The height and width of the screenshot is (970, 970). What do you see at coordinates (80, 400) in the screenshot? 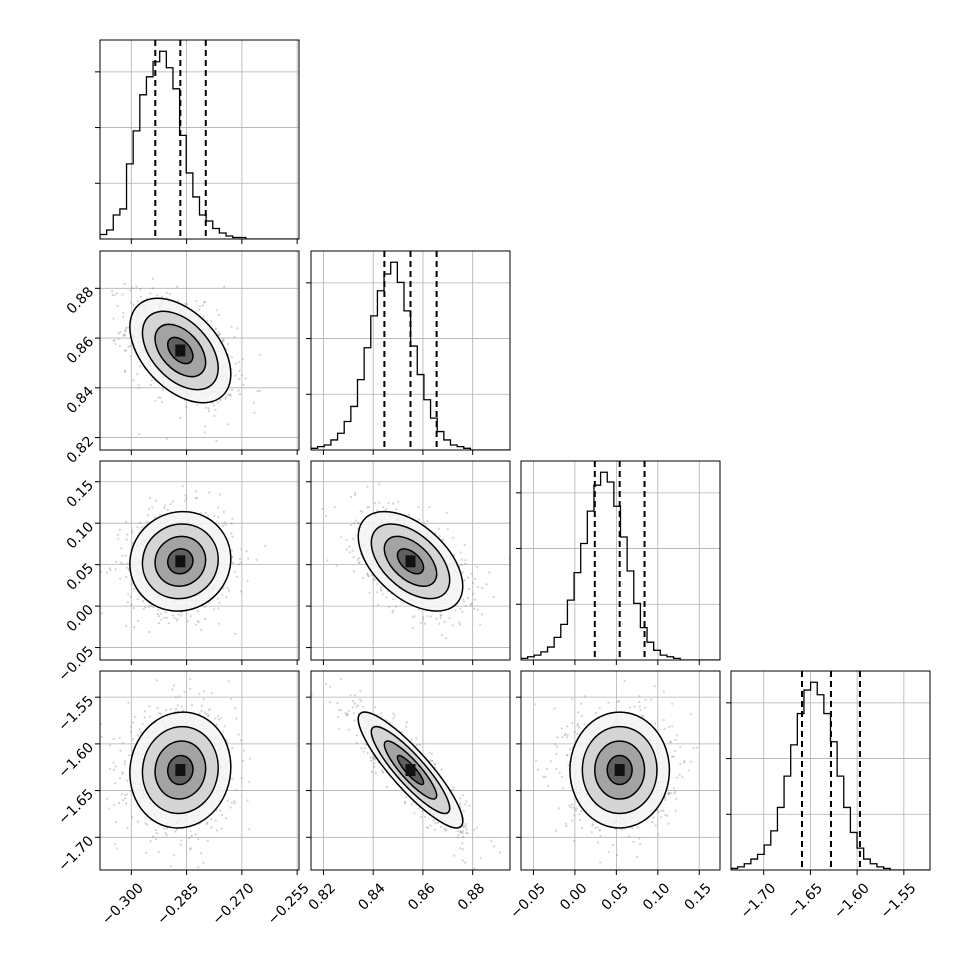
I see `y-tick-label: 0.84` at bounding box center [80, 400].